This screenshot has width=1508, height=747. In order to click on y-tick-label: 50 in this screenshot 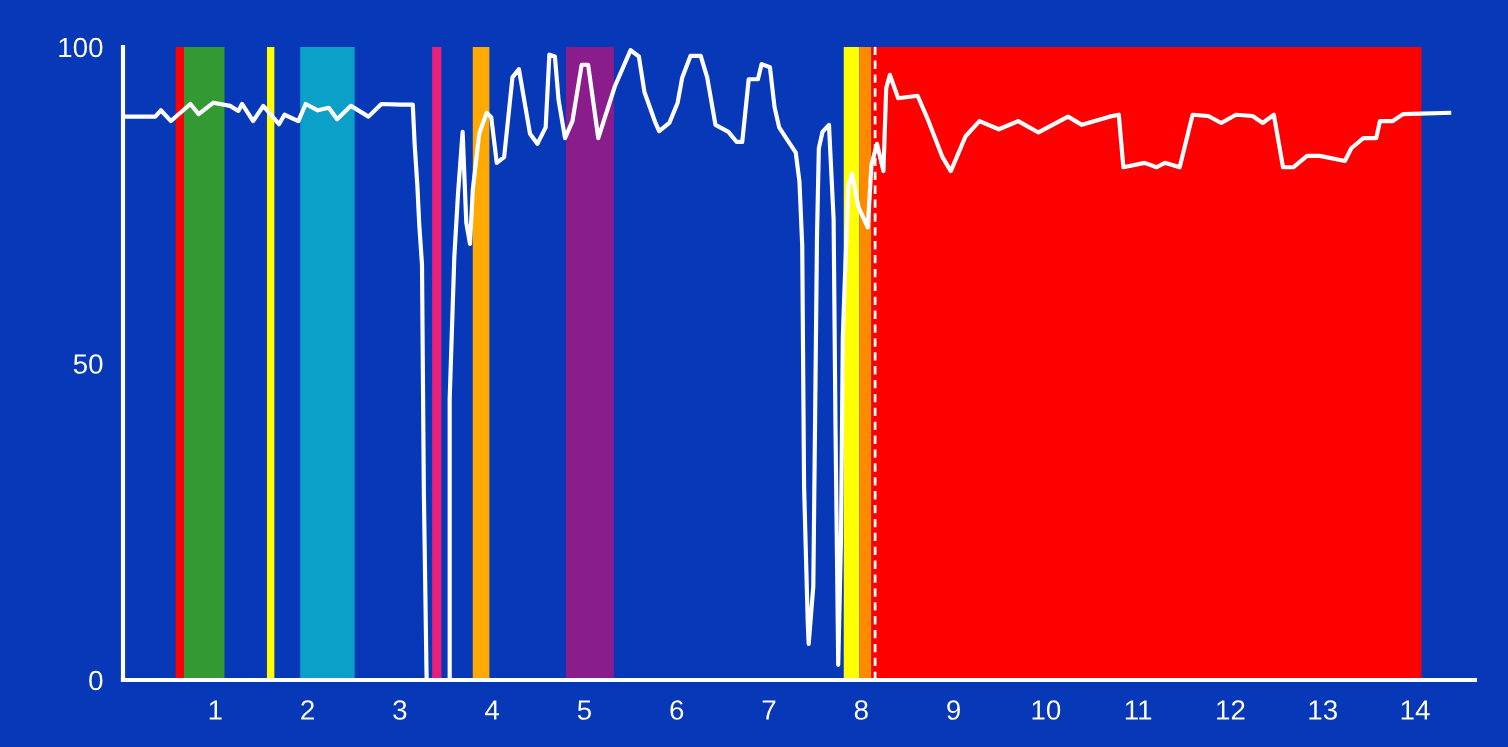, I will do `click(88, 364)`.